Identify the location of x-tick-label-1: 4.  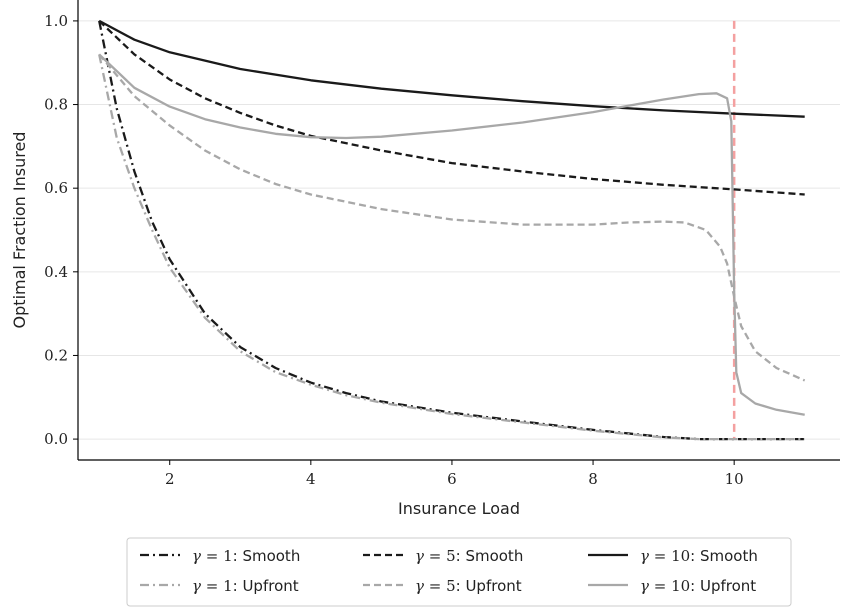
(311, 479).